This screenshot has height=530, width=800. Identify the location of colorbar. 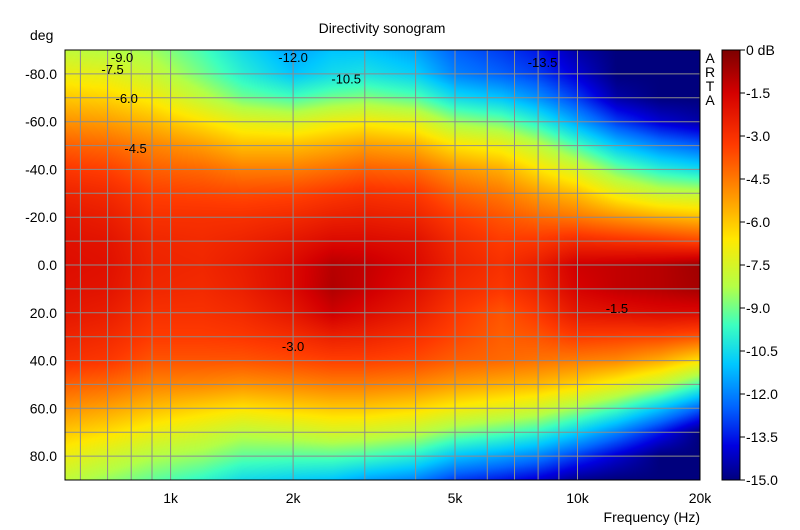
(731, 265).